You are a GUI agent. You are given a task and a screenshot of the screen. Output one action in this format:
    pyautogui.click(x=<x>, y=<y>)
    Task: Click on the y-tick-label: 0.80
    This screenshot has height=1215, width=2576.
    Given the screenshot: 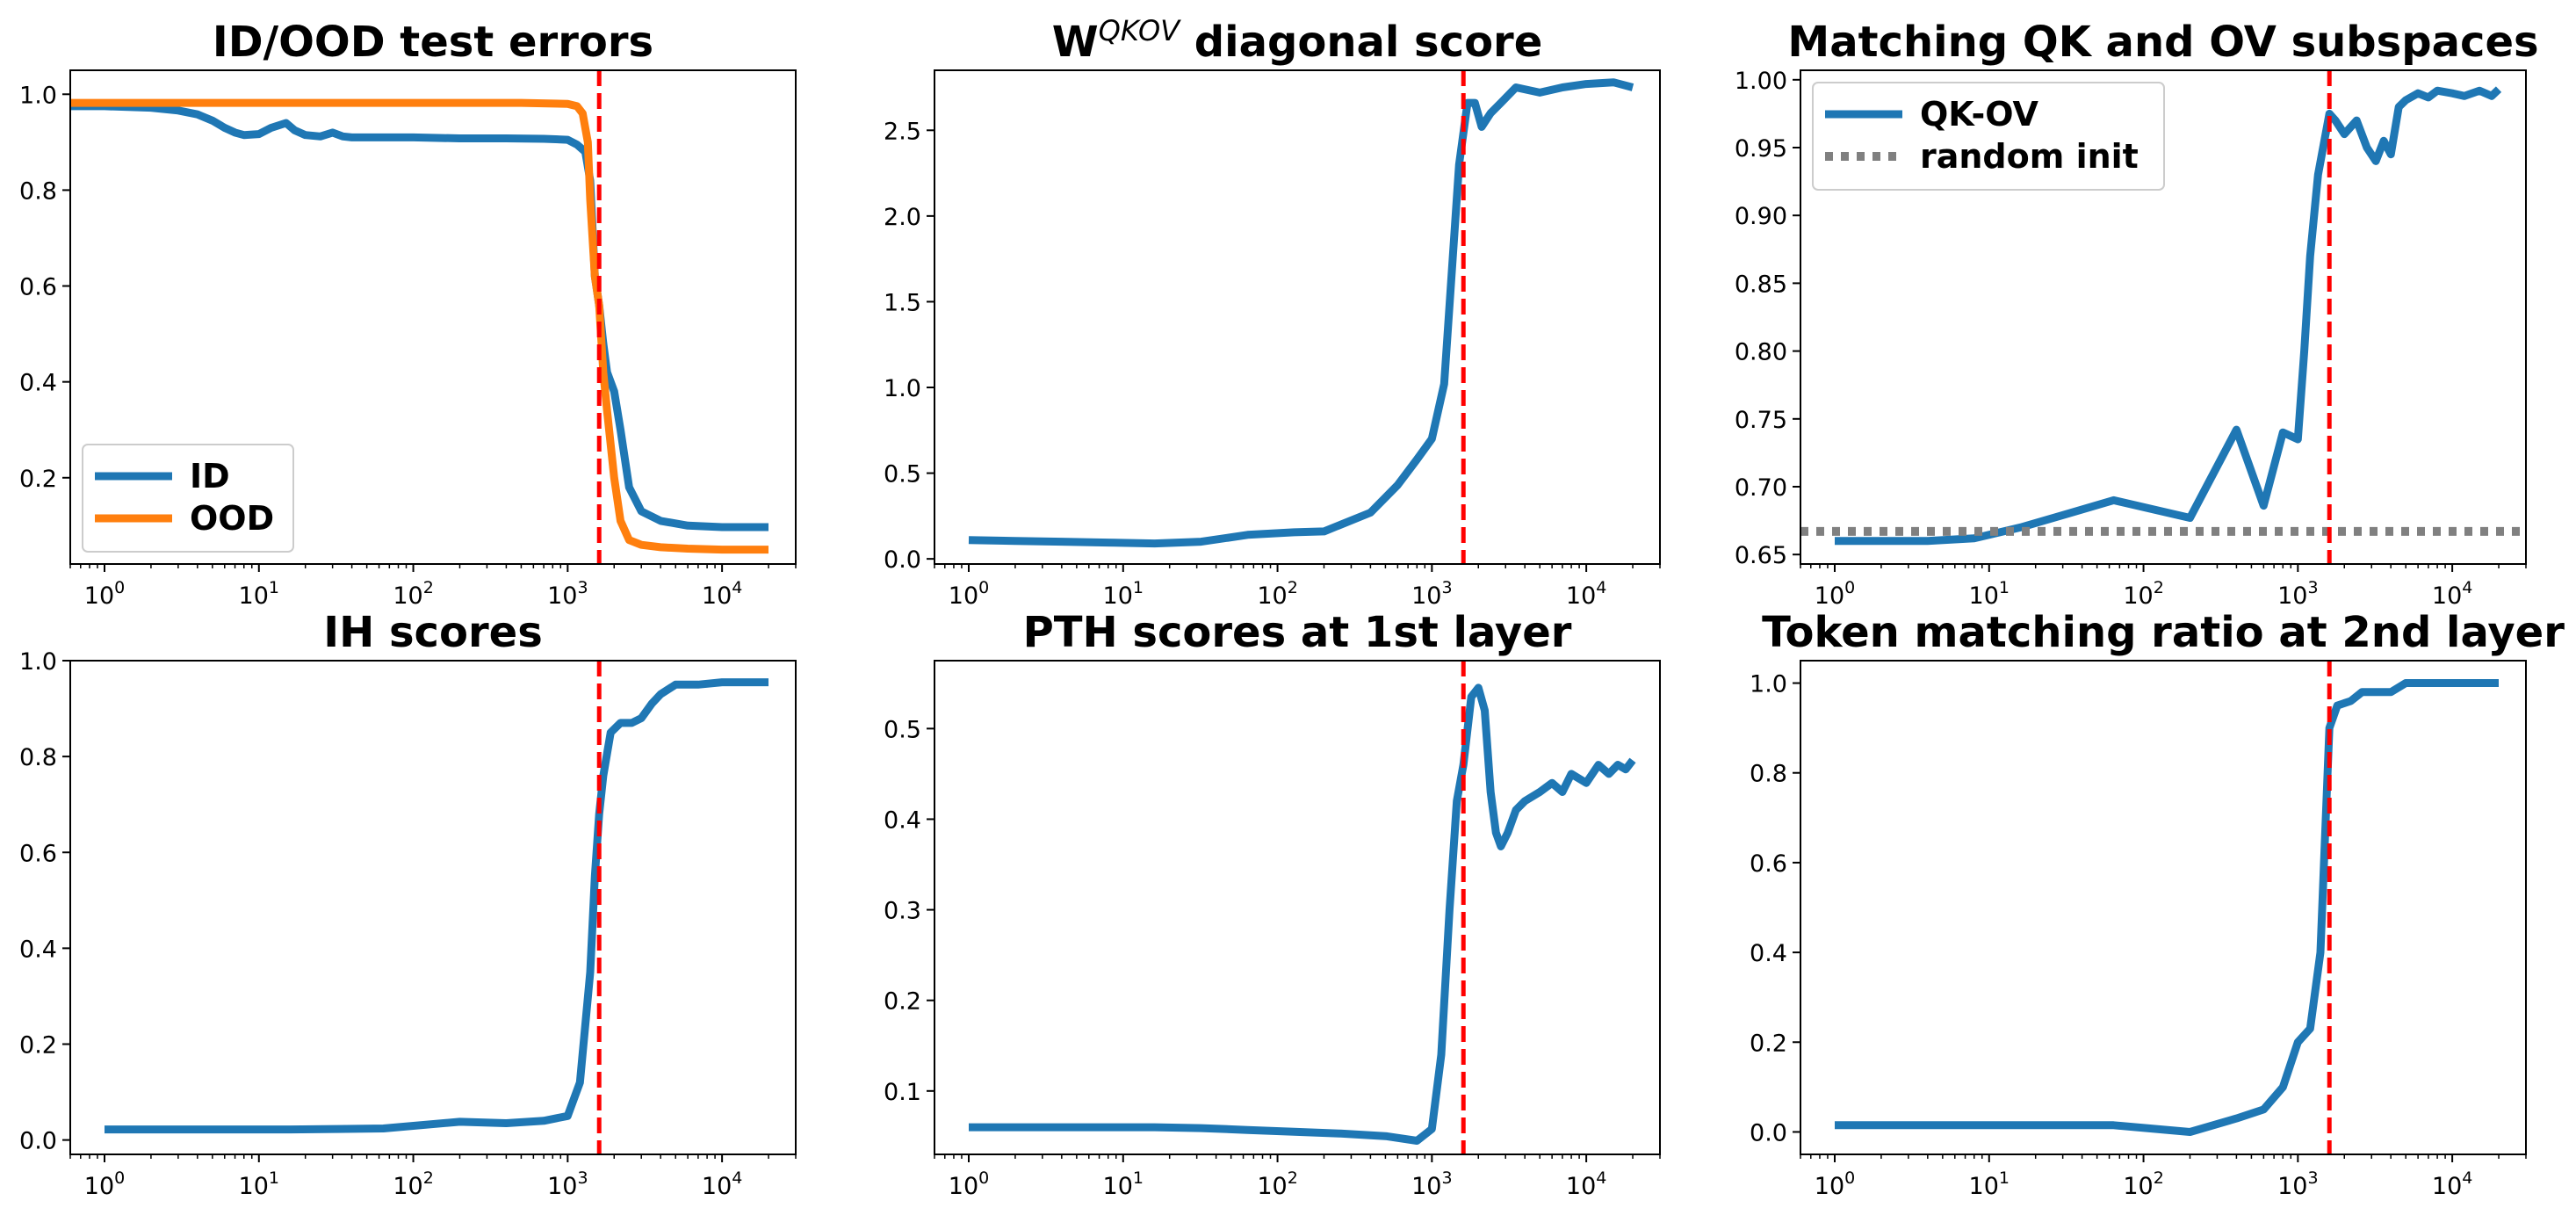 What is the action you would take?
    pyautogui.click(x=1761, y=352)
    